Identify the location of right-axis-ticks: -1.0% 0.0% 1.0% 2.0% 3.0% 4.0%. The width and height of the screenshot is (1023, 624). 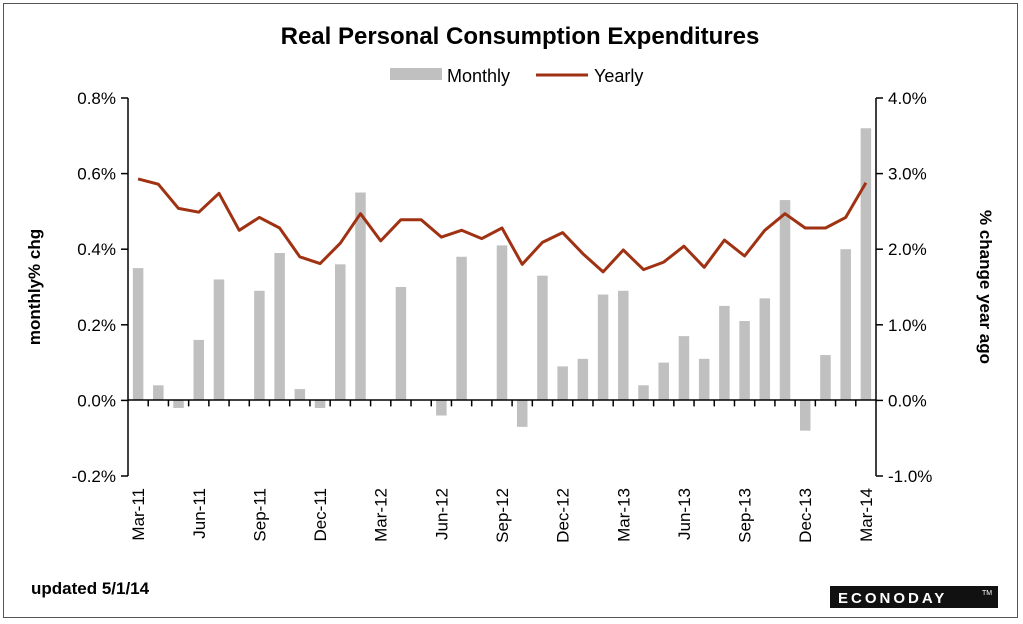
(904, 287).